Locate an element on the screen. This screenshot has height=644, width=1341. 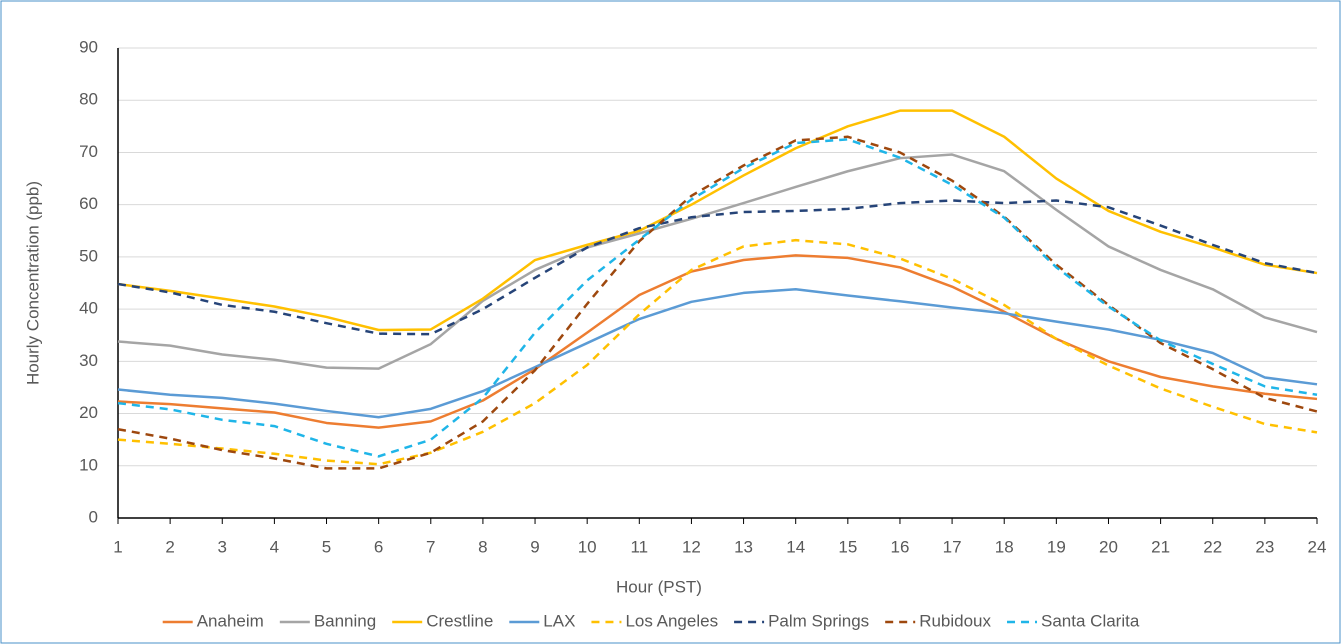
x-tick-label: 19 is located at coordinates (1056, 546).